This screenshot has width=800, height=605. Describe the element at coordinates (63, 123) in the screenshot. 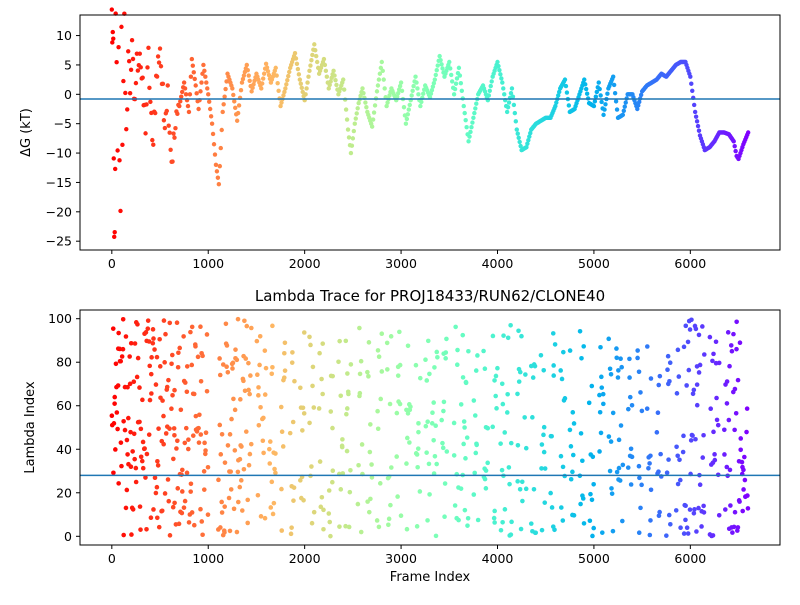

I see `y-tick-label: −5` at that location.